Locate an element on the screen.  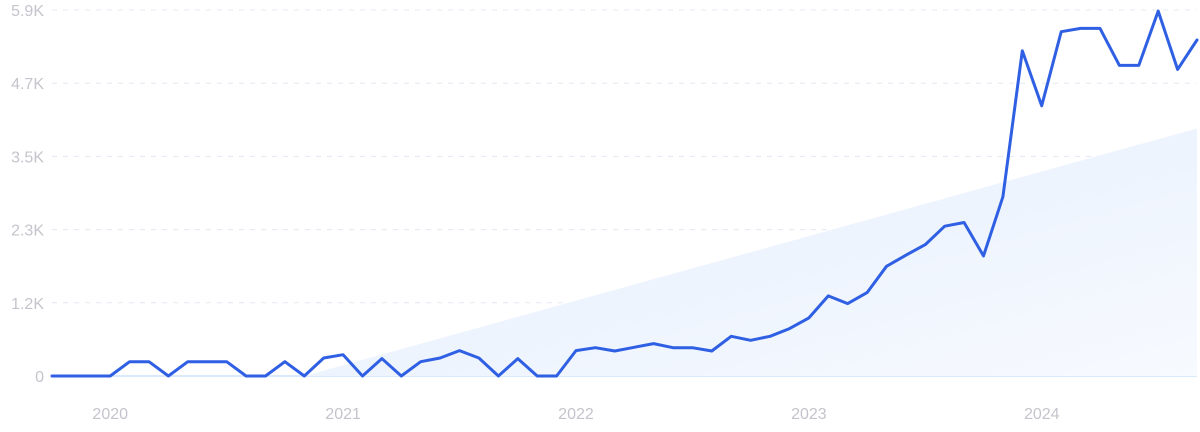
y-tick-label: 2.3K is located at coordinates (27, 231).